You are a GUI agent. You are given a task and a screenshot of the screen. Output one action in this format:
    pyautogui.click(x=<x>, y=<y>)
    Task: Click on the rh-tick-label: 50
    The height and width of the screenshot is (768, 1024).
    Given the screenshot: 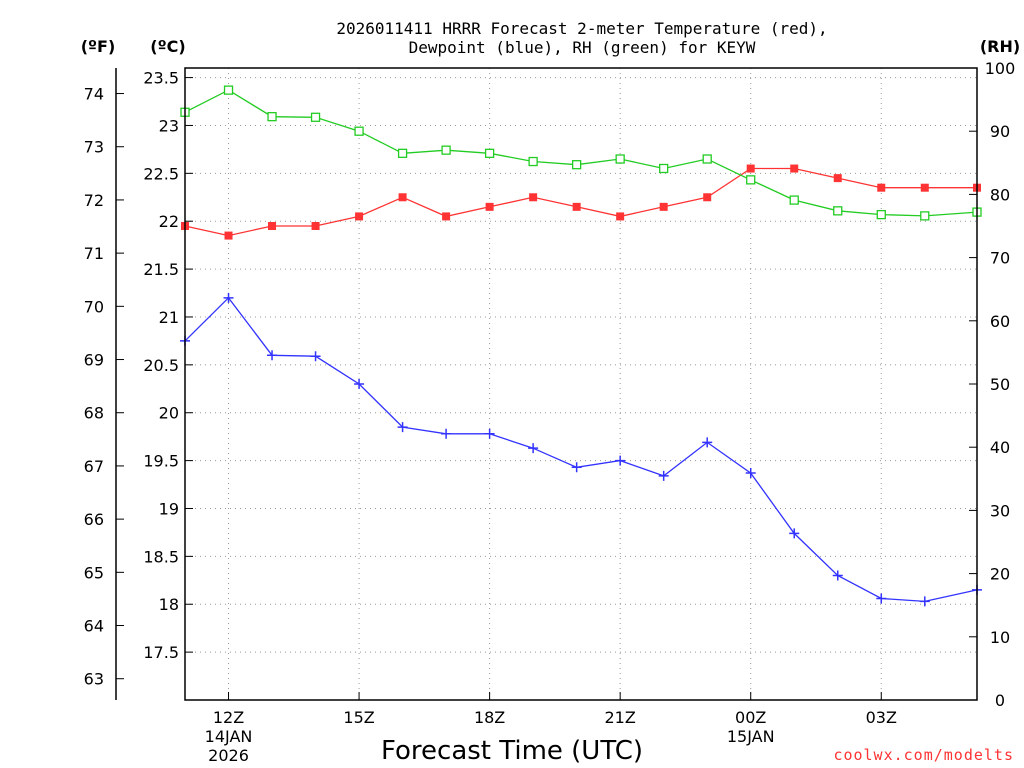 What is the action you would take?
    pyautogui.click(x=1000, y=384)
    